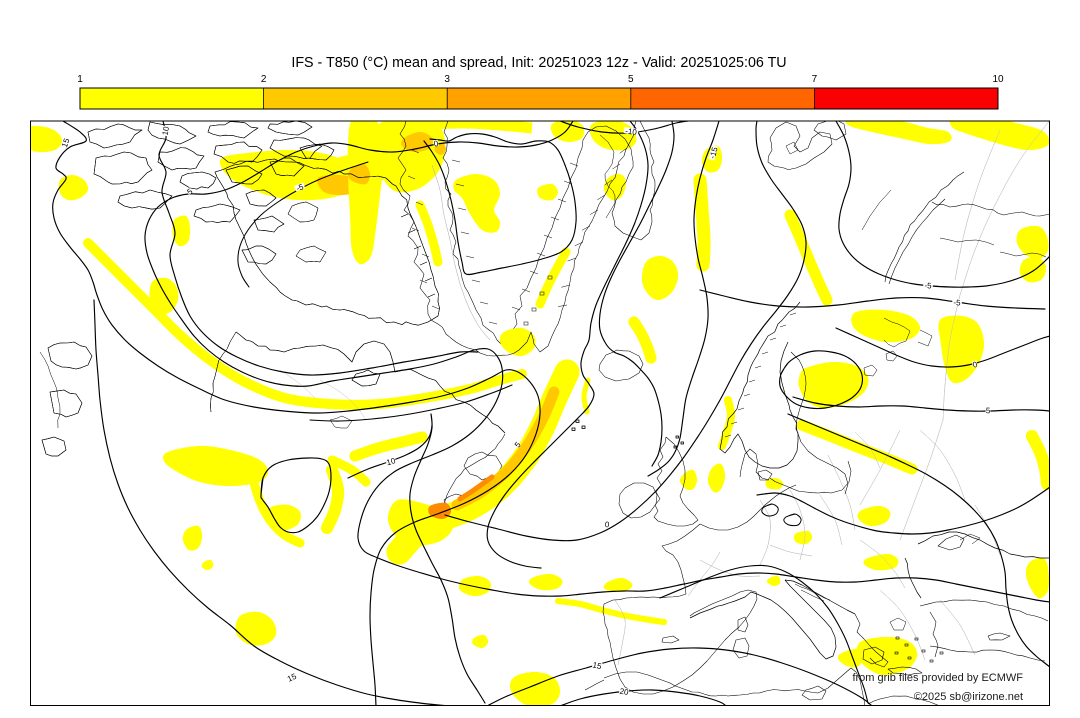 The height and width of the screenshot is (718, 1080). I want to click on svg-text: 2, so click(264, 79).